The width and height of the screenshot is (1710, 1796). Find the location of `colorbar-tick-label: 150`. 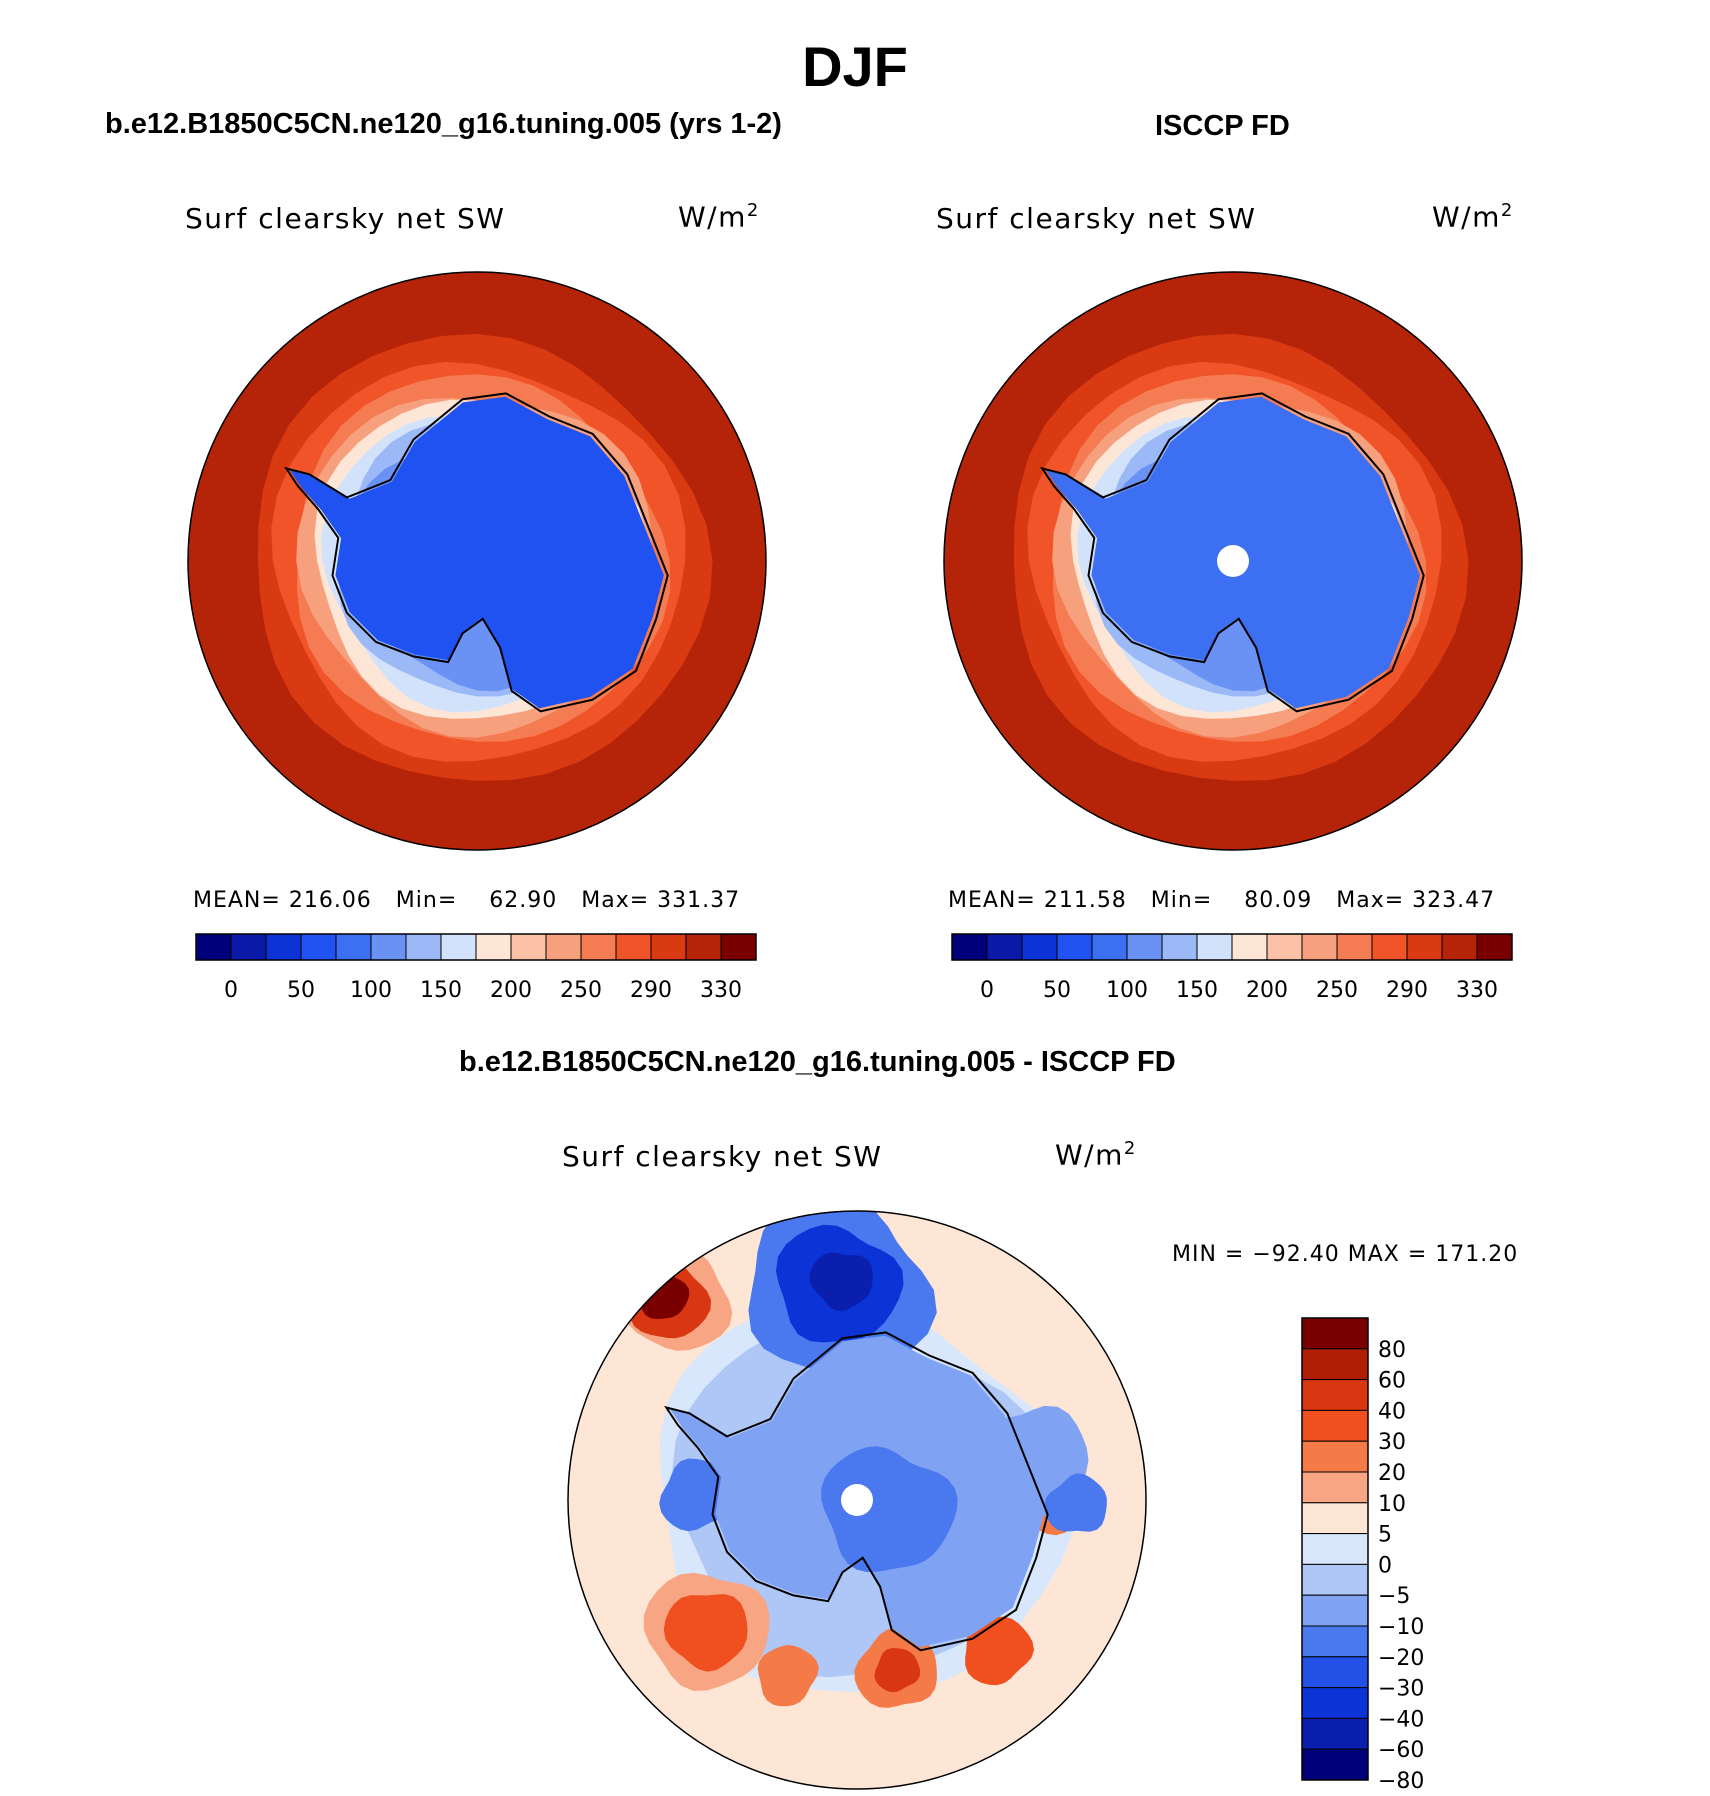

colorbar-tick-label: 150 is located at coordinates (441, 990).